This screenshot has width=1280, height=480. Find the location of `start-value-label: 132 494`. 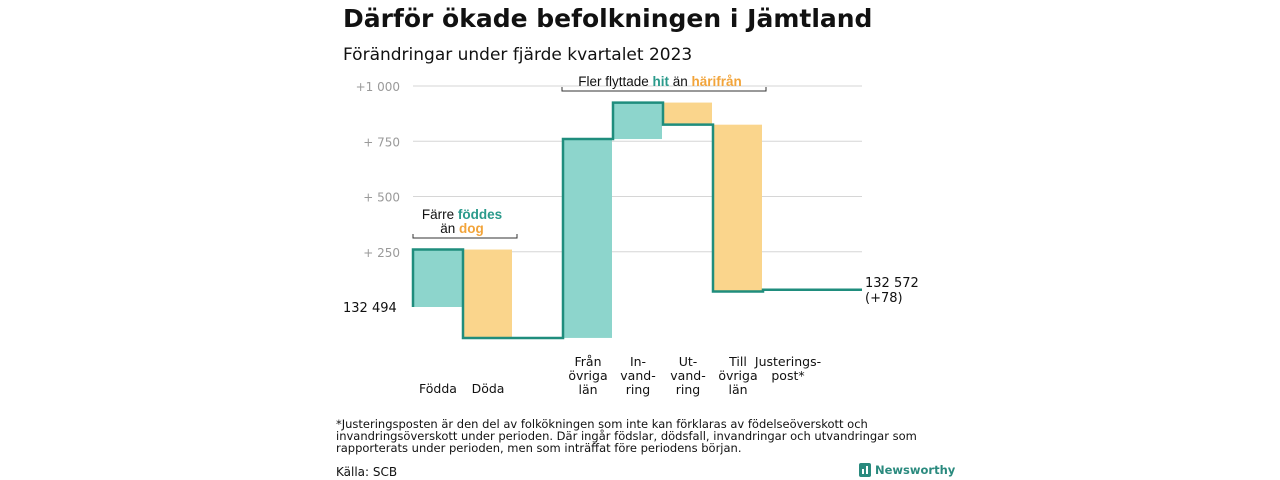

start-value-label: 132 494 is located at coordinates (370, 308).